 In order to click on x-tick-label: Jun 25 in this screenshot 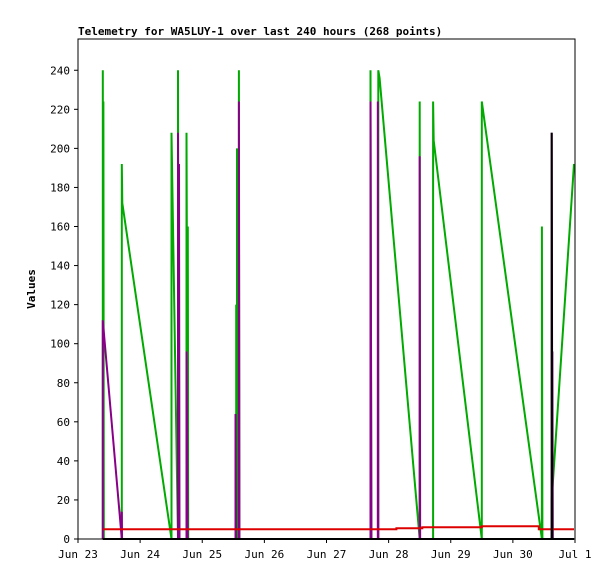, I will do `click(202, 554)`.